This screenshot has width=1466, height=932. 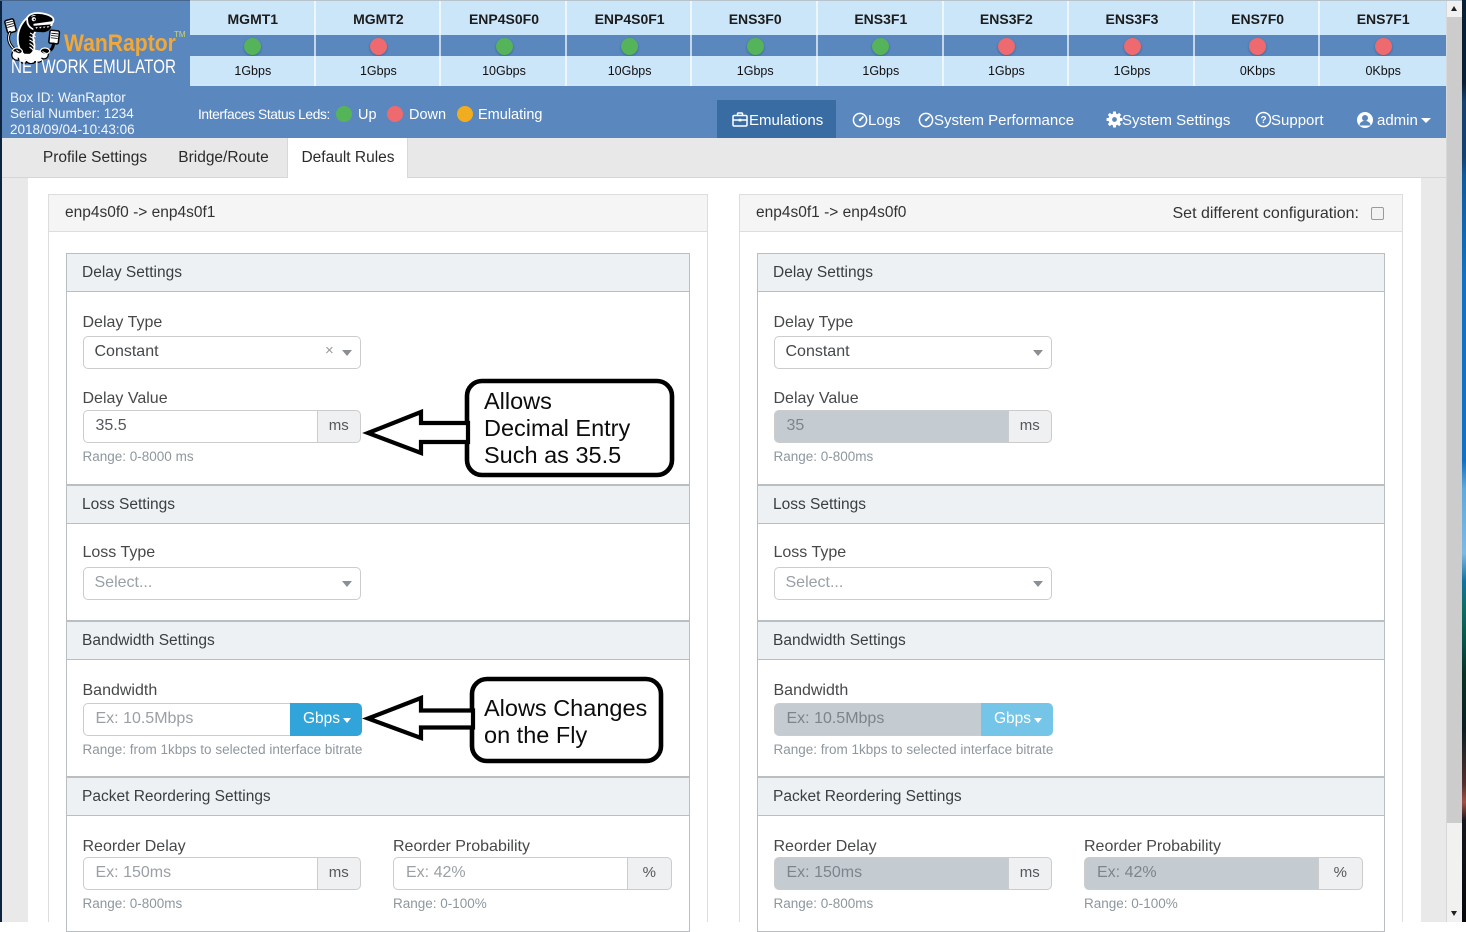 What do you see at coordinates (518, 401) in the screenshot?
I see `svg-text: Allows` at bounding box center [518, 401].